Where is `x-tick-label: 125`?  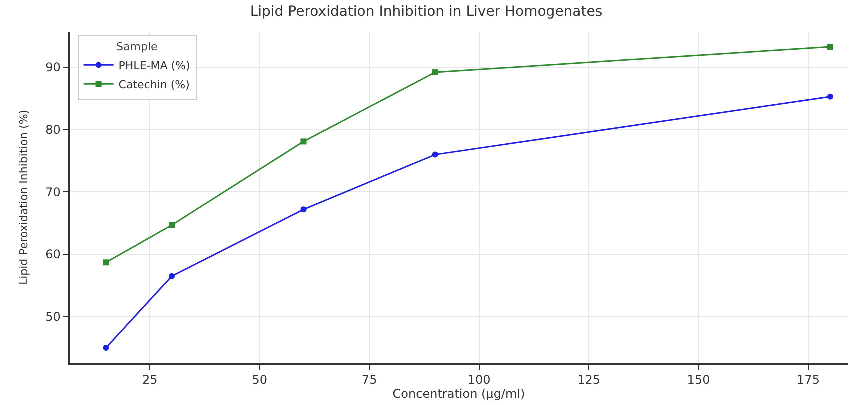
x-tick-label: 125 is located at coordinates (589, 380).